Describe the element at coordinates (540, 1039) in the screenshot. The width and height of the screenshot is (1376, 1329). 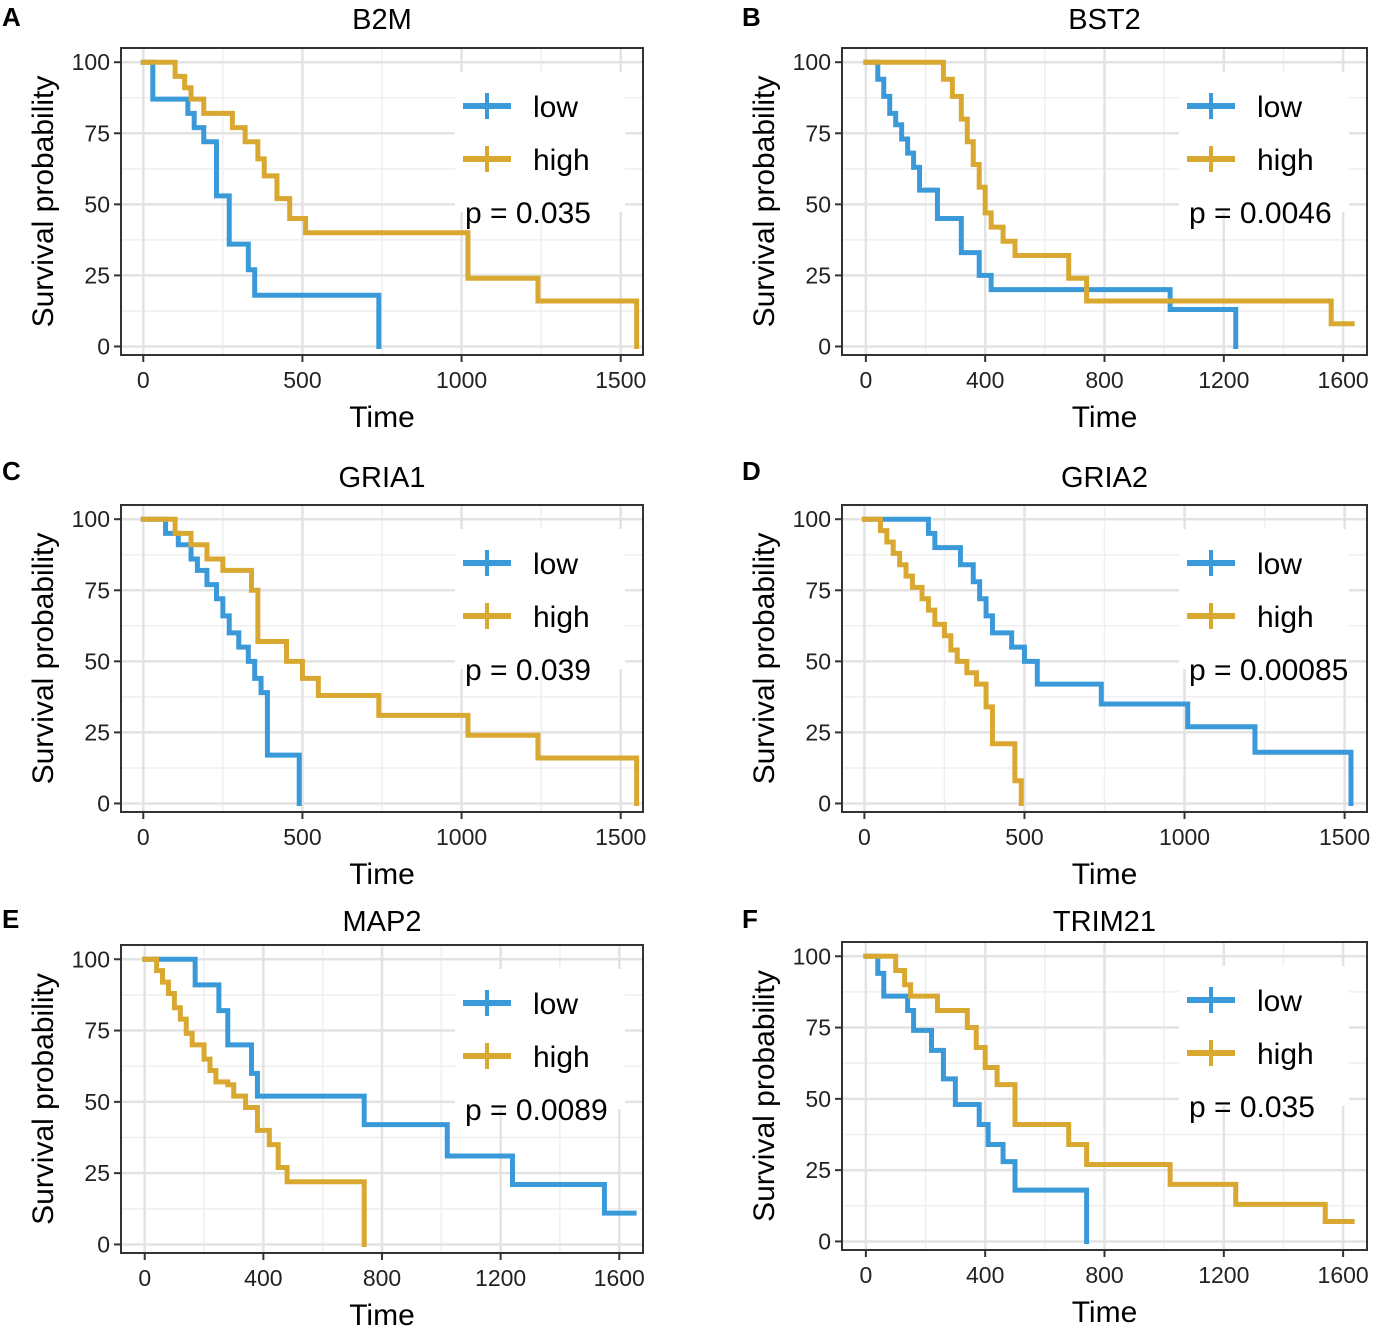
I see `legend-box-e` at that location.